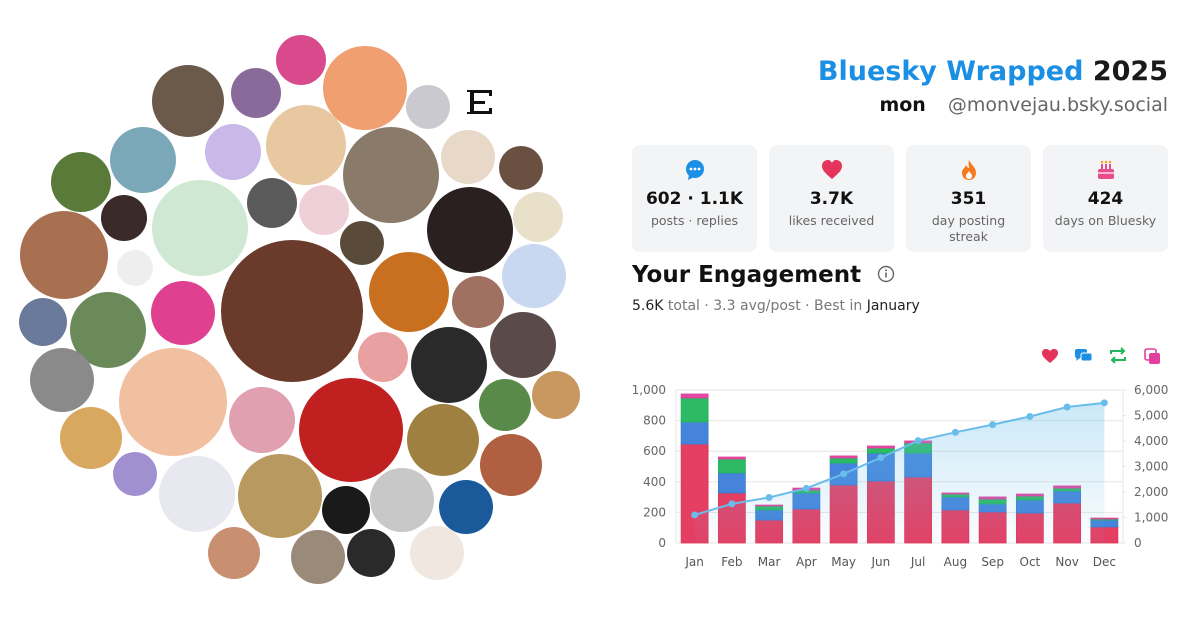 The height and width of the screenshot is (630, 1200). I want to click on title-brand: Bluesky Wrapped, so click(950, 71).